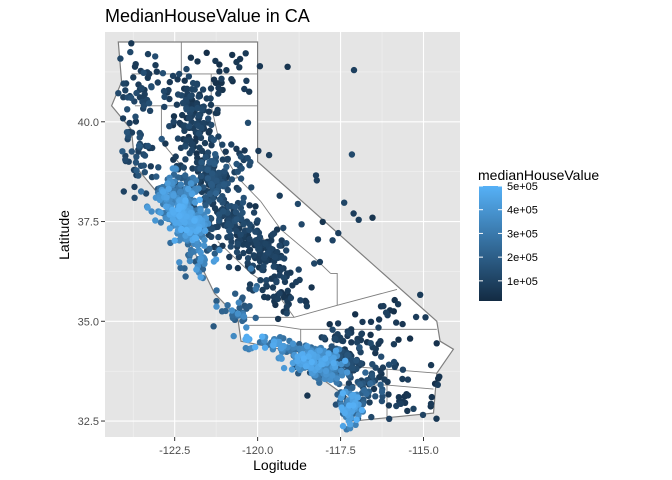 This screenshot has width=672, height=480. Describe the element at coordinates (64, 235) in the screenshot. I see `y-axis-title: Latitude` at that location.